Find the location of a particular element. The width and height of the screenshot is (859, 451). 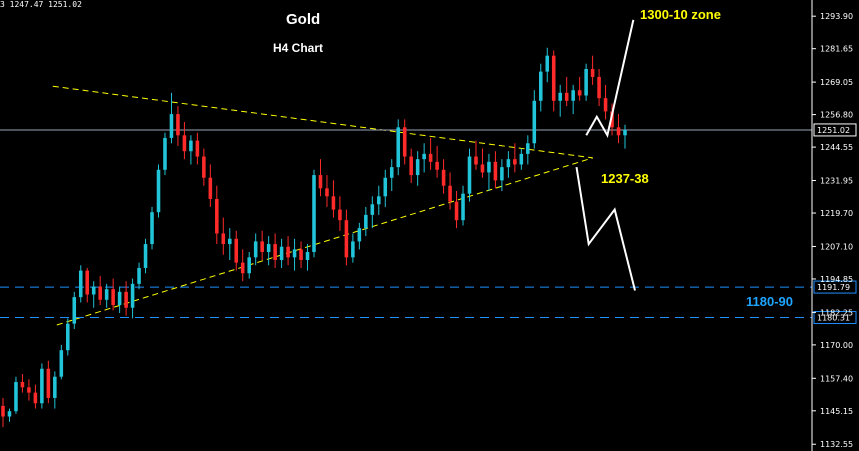

chart-subtitle: H4 Chart is located at coordinates (298, 48).